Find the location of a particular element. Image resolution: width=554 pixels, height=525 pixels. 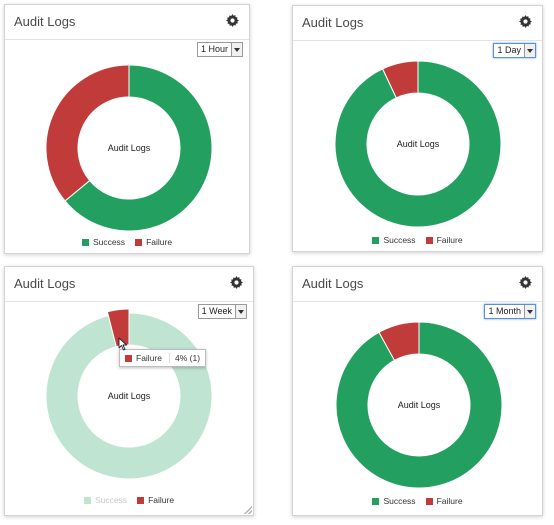

resize-handle is located at coordinates (248, 510).